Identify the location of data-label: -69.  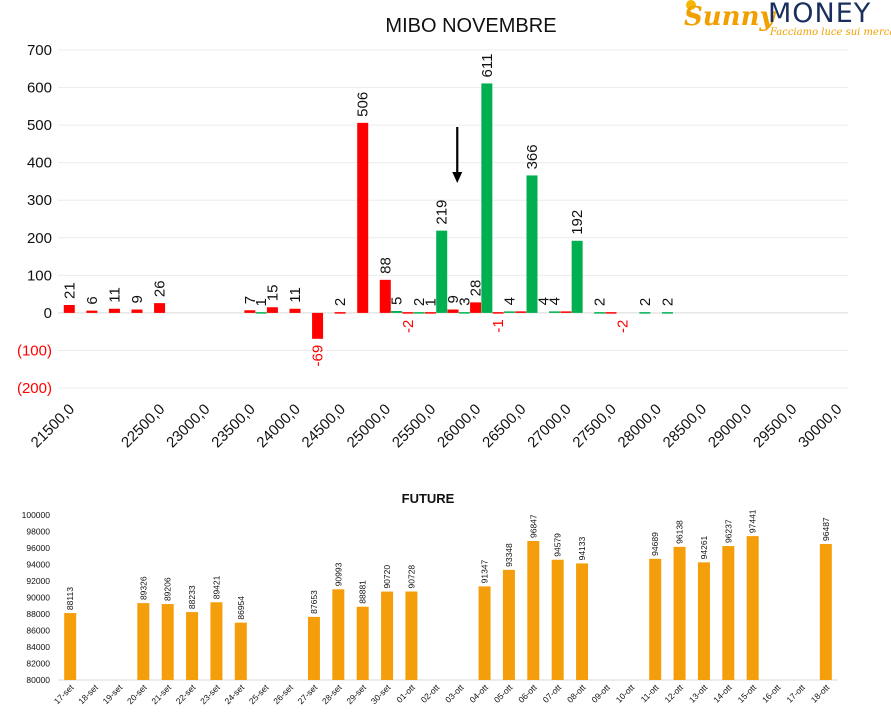
(318, 356).